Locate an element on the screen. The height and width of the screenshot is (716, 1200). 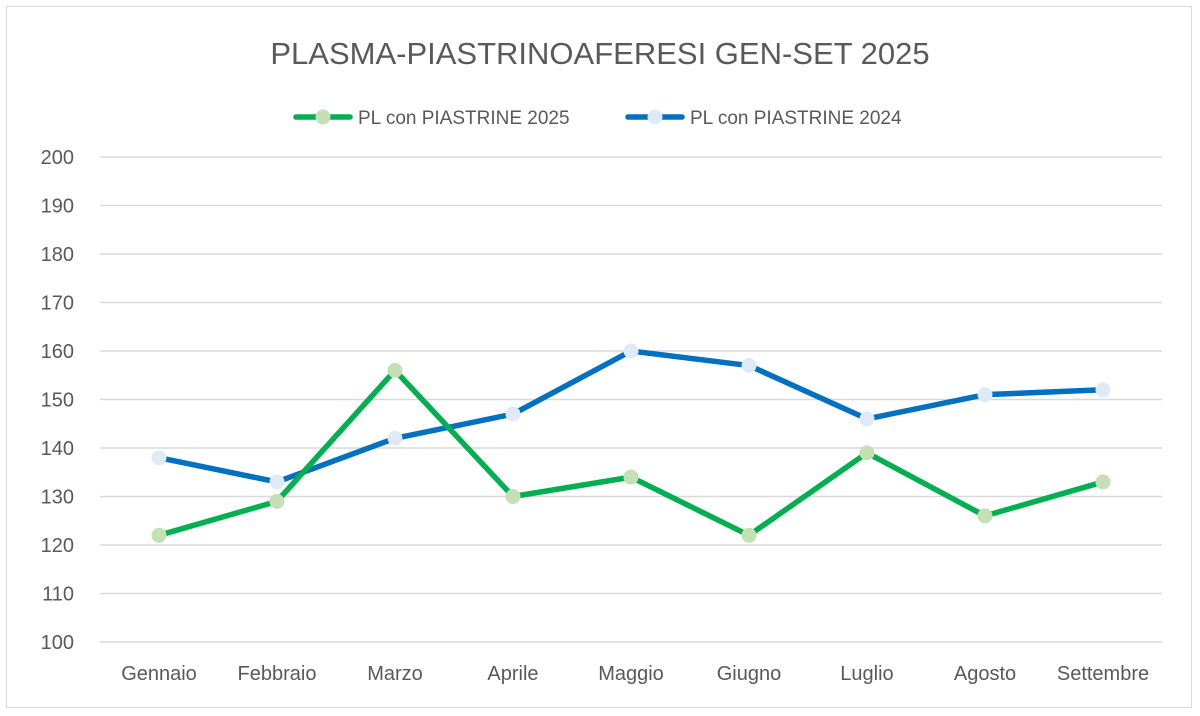
y-tick-label: 110 is located at coordinates (58, 595).